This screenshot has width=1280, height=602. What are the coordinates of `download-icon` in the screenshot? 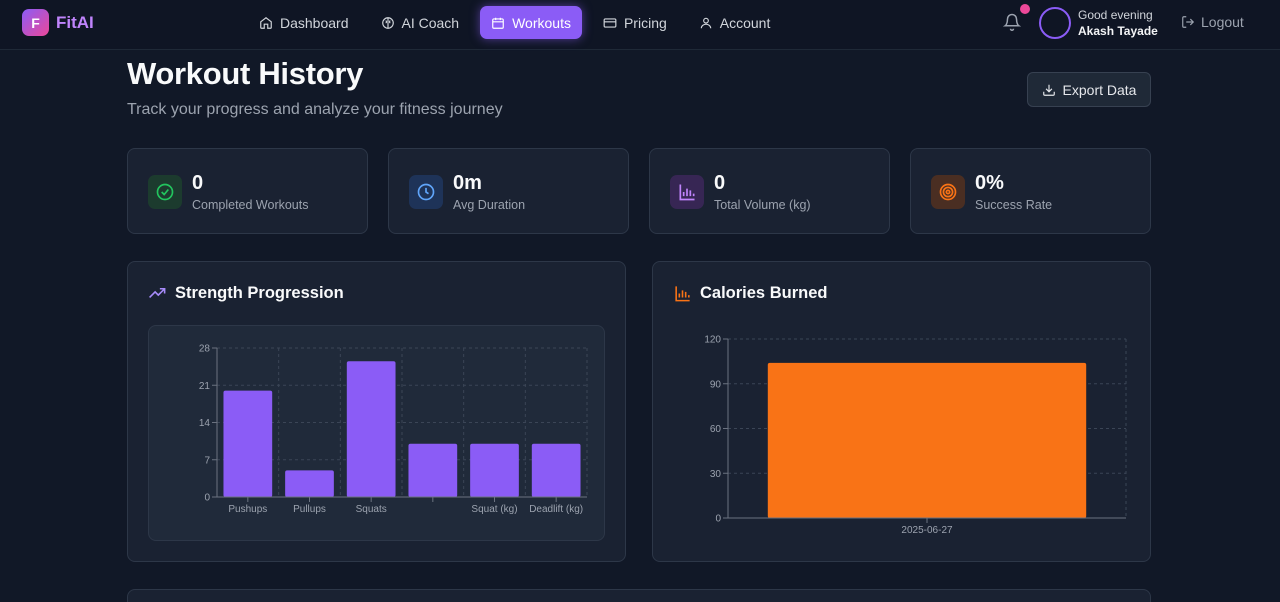 It's located at (1048, 90).